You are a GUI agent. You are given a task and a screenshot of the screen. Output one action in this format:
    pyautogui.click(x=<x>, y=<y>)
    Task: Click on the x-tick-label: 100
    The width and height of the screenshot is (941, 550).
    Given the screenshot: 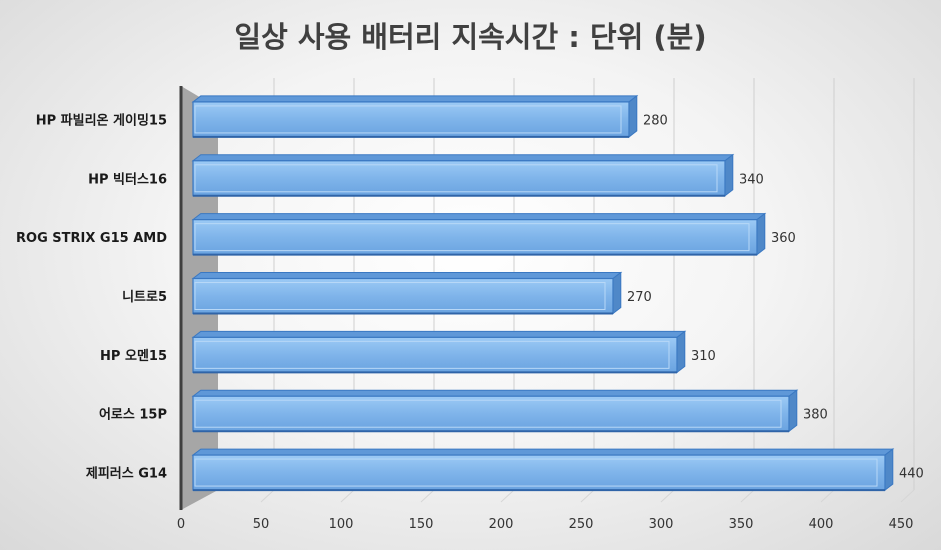 What is the action you would take?
    pyautogui.click(x=341, y=524)
    